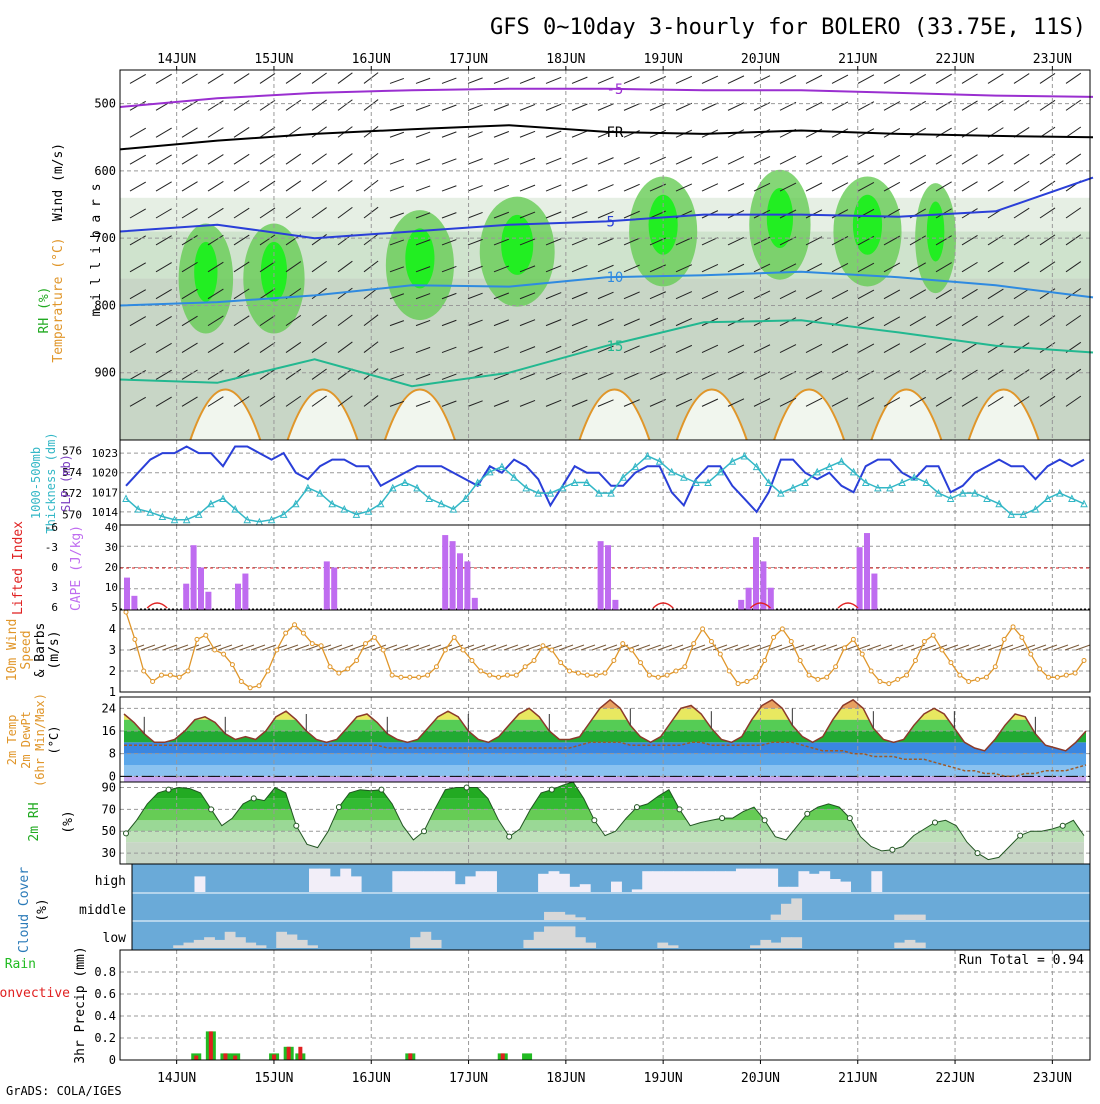 The height and width of the screenshot is (1104, 1100). What do you see at coordinates (109, 809) in the screenshot?
I see `rh-tick-label: 70` at bounding box center [109, 809].